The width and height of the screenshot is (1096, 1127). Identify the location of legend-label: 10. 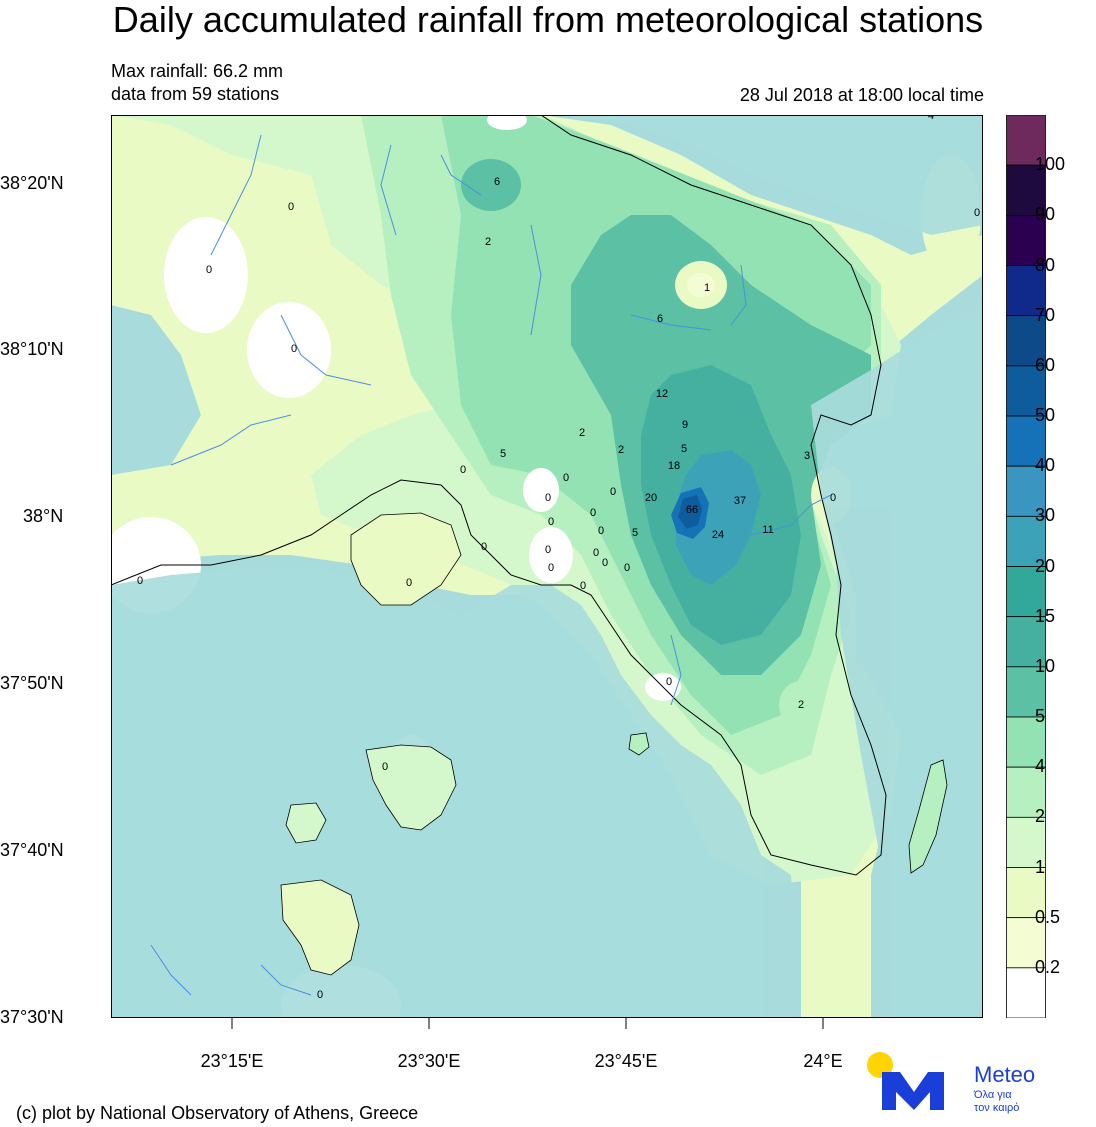
(1045, 665).